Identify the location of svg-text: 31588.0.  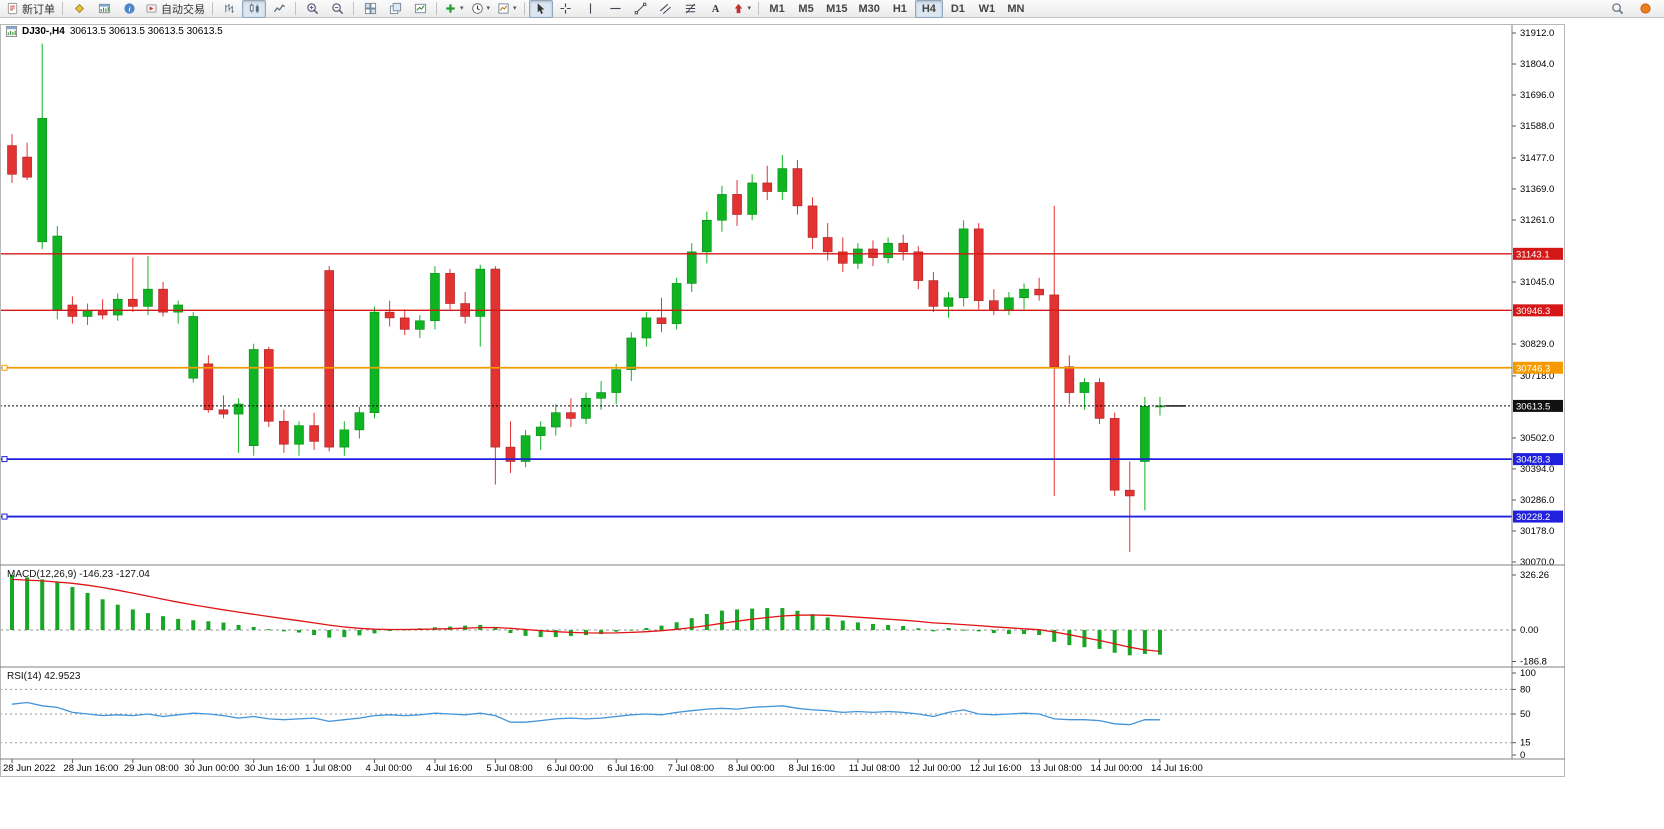
(1537, 126).